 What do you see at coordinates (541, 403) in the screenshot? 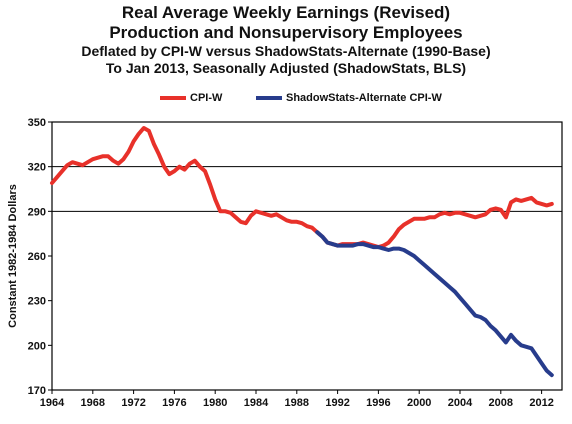
I see `x-tick-label-2012: 2012` at bounding box center [541, 403].